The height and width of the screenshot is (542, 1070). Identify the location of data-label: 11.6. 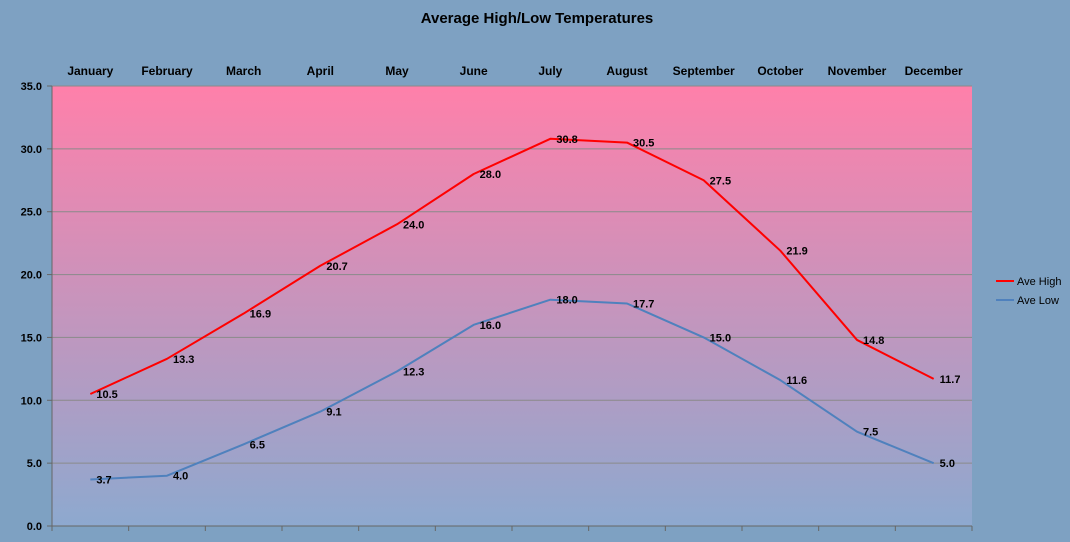
(796, 381).